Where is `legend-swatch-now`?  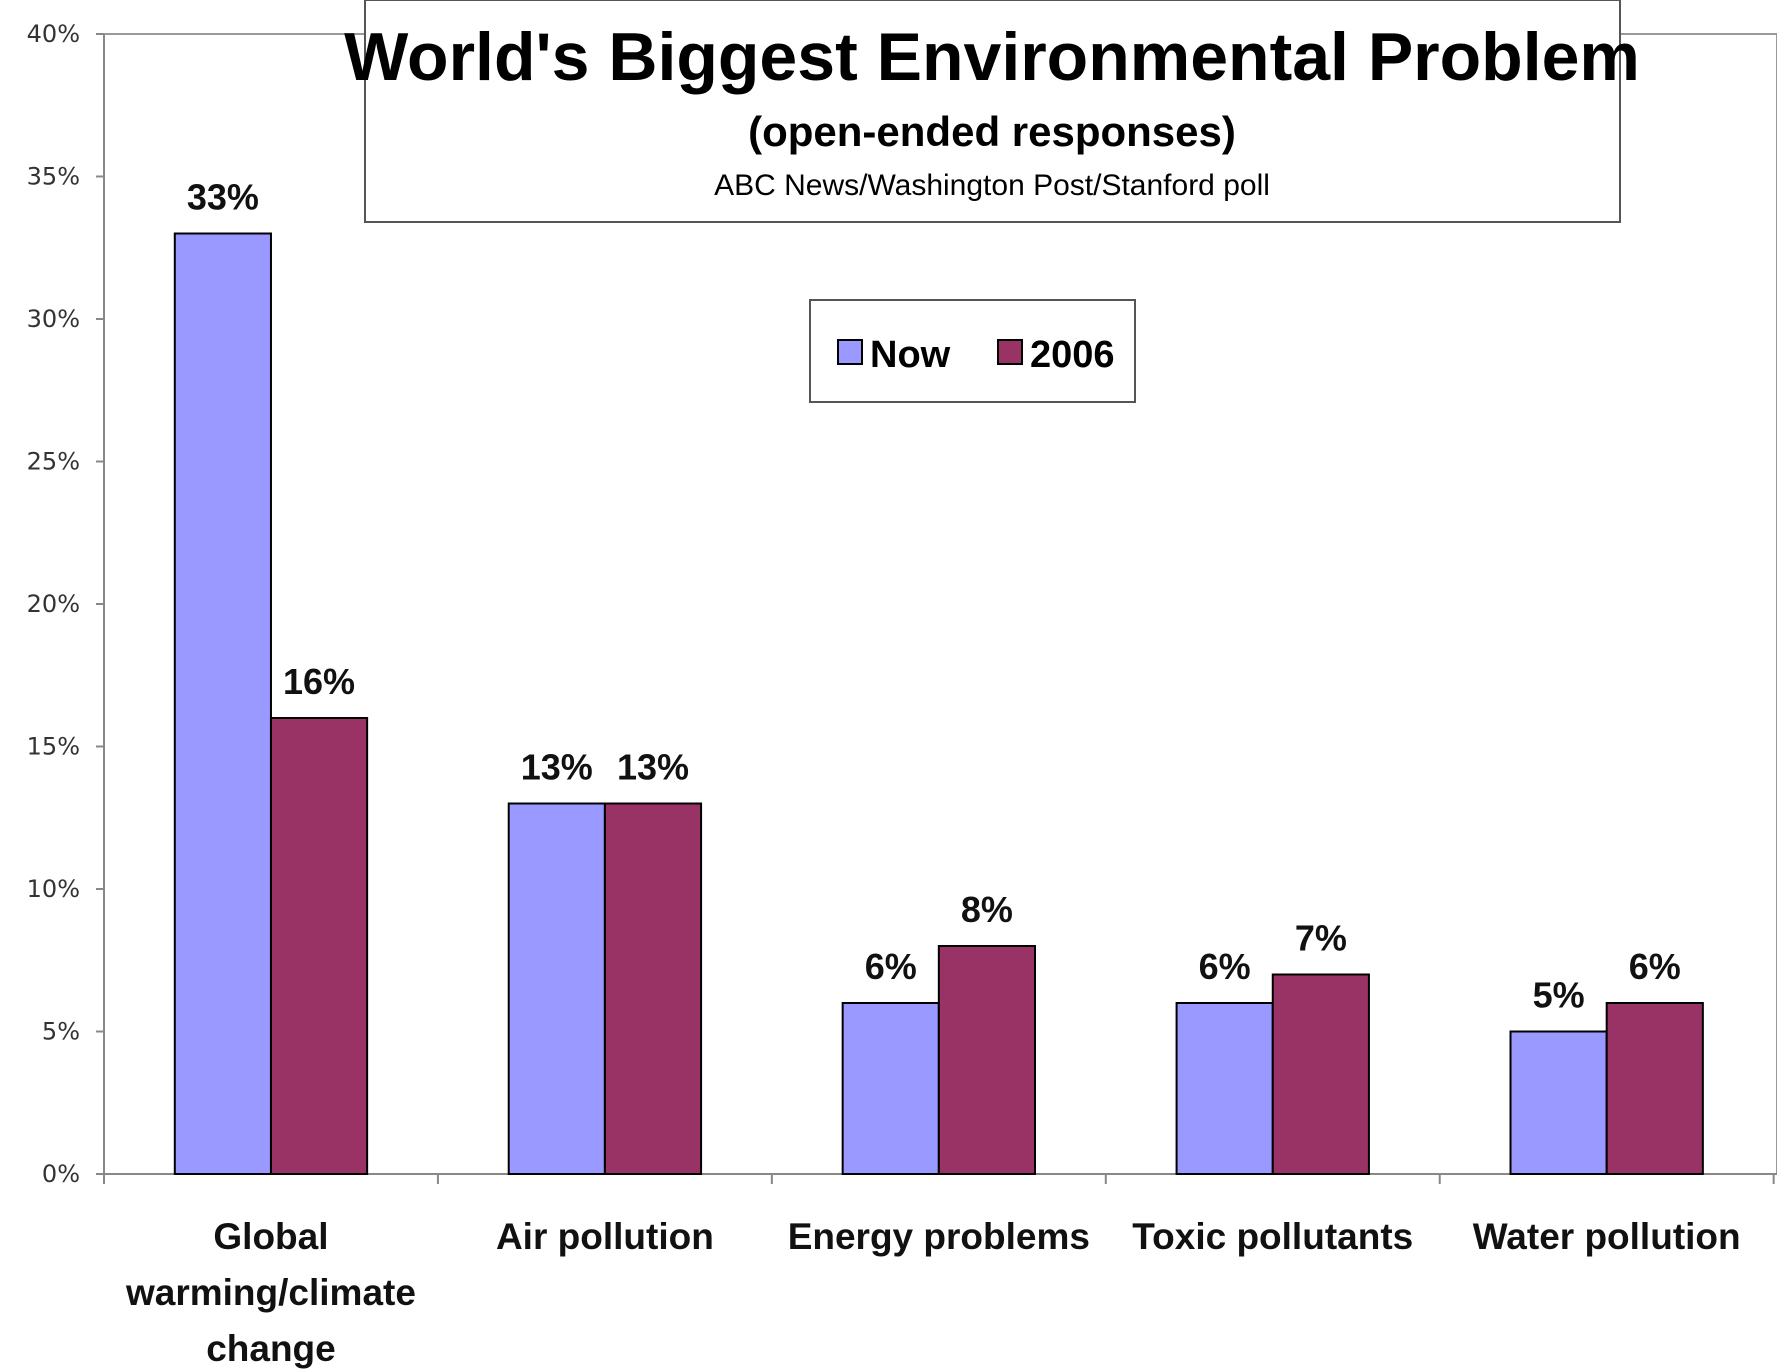
legend-swatch-now is located at coordinates (850, 352).